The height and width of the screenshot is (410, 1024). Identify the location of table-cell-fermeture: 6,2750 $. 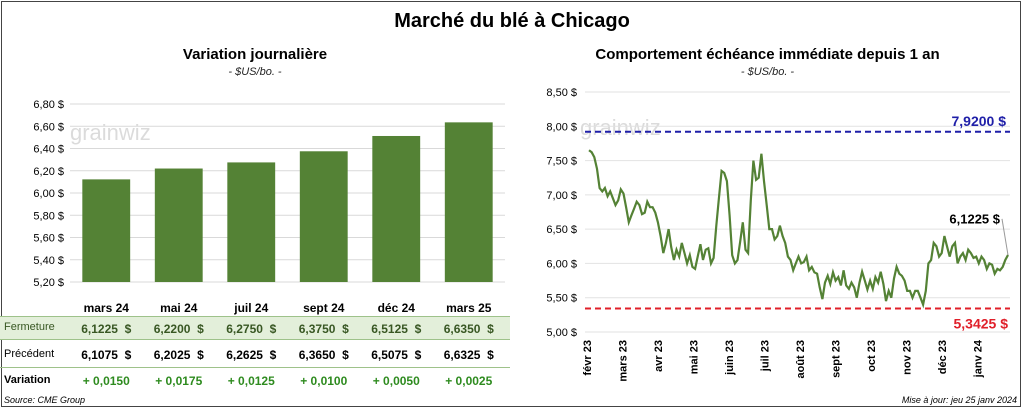
(251, 329).